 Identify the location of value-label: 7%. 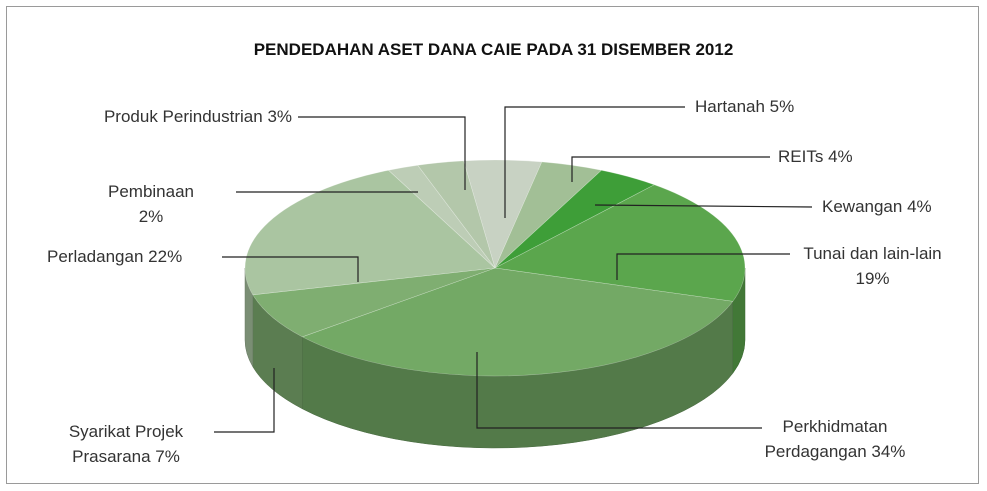
(167, 456).